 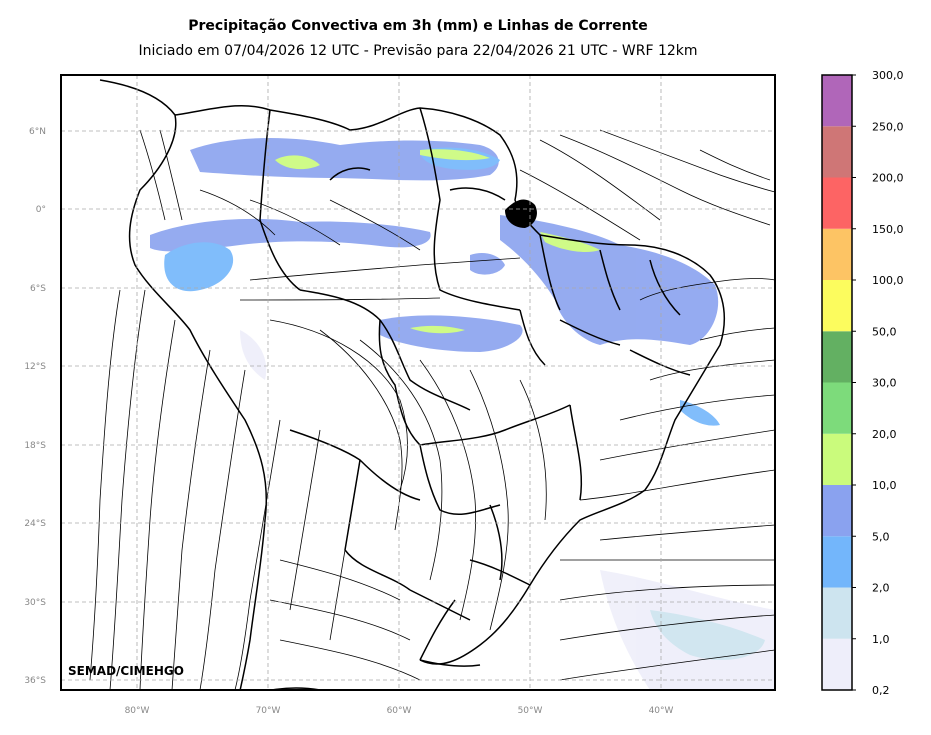 I want to click on lat-label-0: 0°, so click(x=41, y=210).